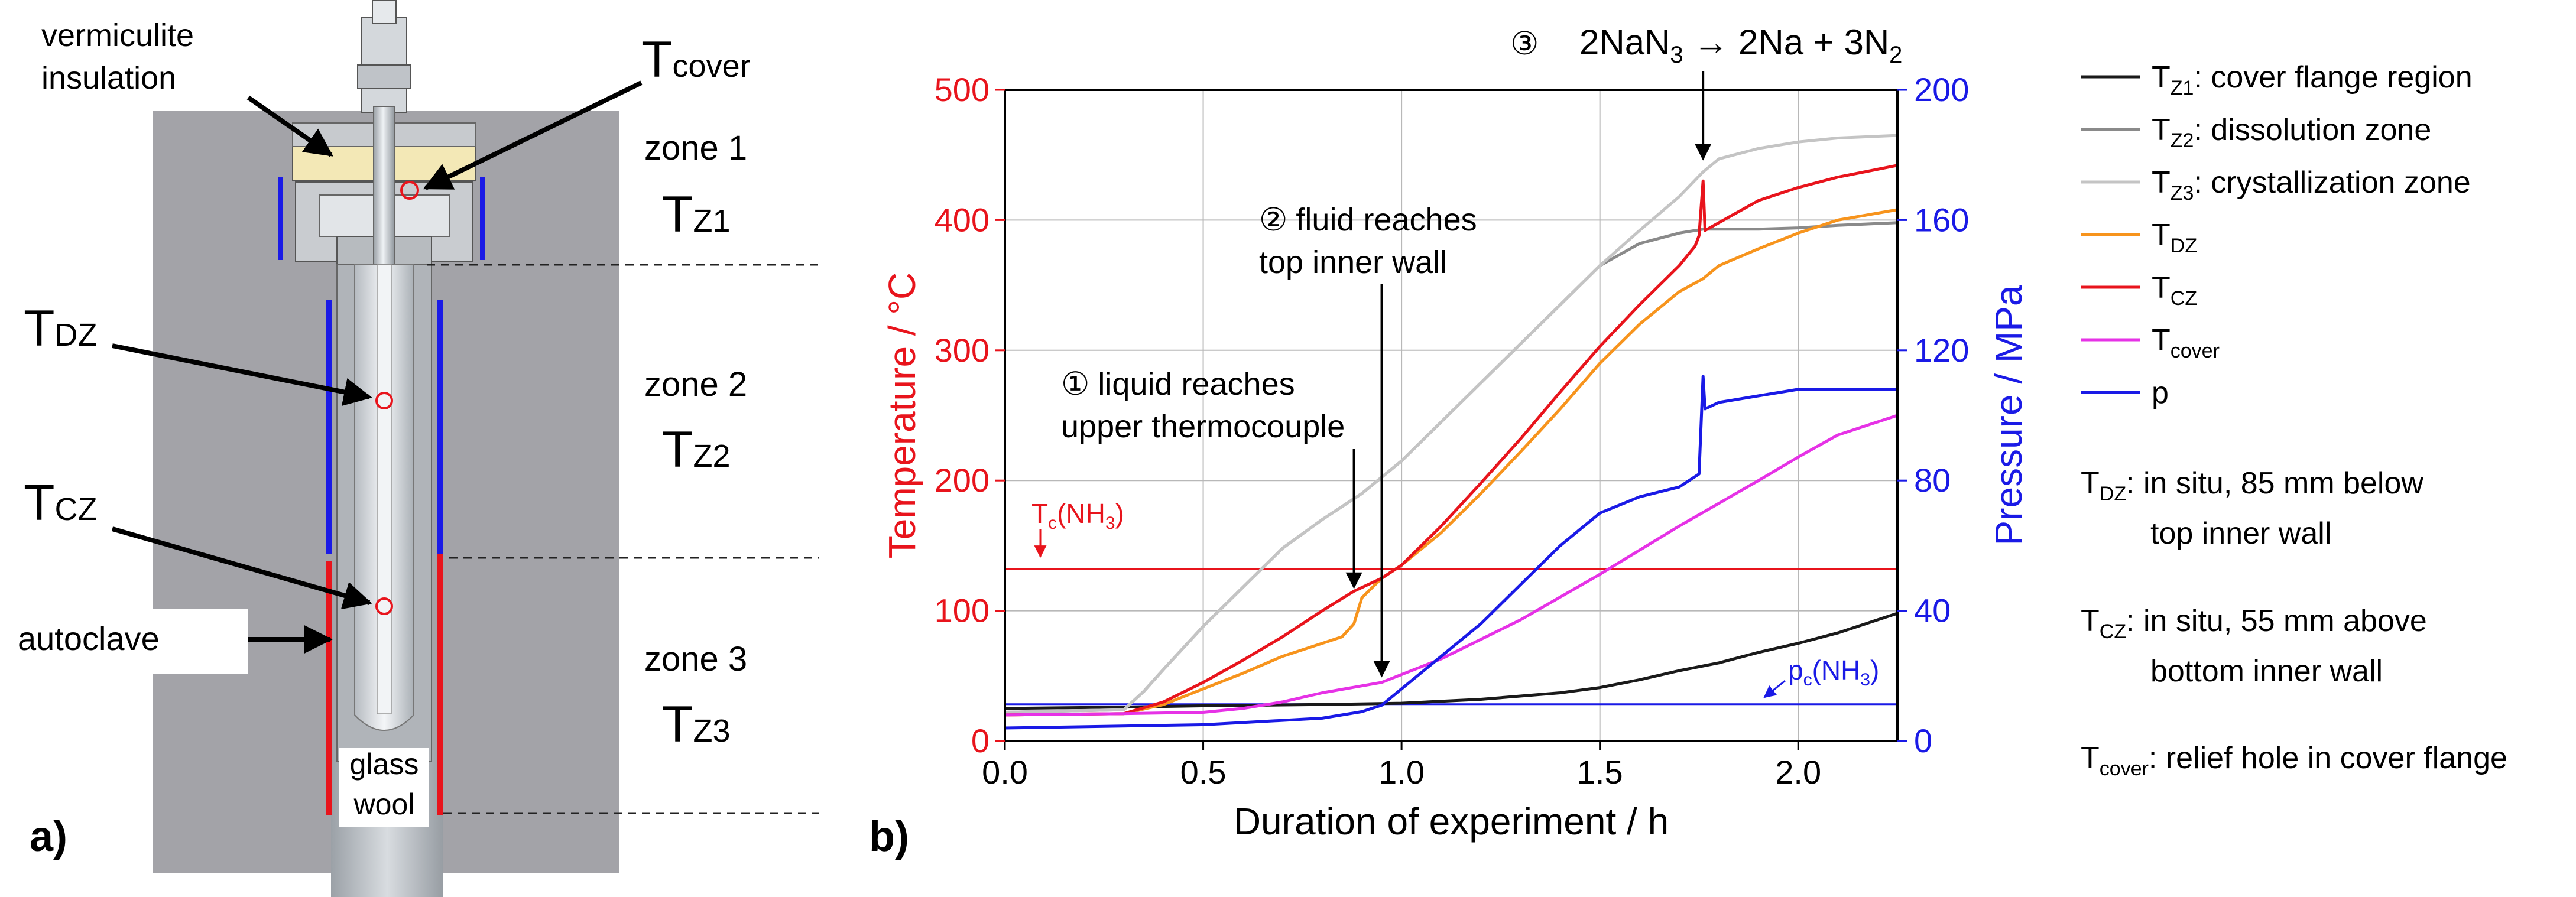 The image size is (2576, 897). I want to click on y-axis-label-left: Temperature / °C, so click(902, 415).